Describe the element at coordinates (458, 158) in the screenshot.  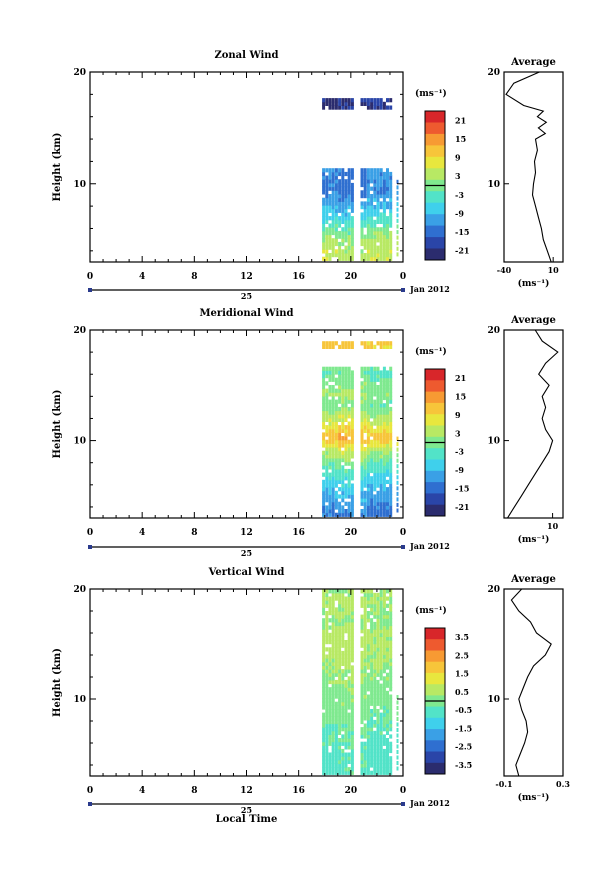
I see `colorbar-tick-label: 9` at that location.